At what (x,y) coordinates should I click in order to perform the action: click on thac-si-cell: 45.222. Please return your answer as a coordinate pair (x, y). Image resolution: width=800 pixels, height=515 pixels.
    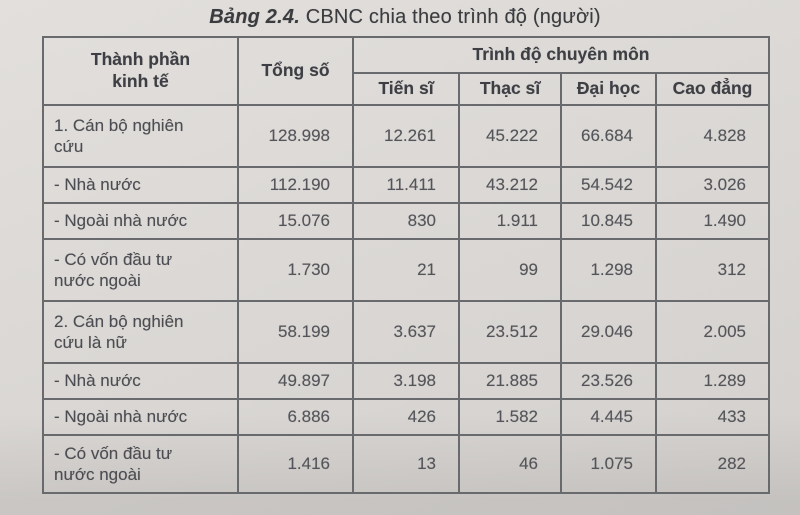
    Looking at the image, I should click on (510, 136).